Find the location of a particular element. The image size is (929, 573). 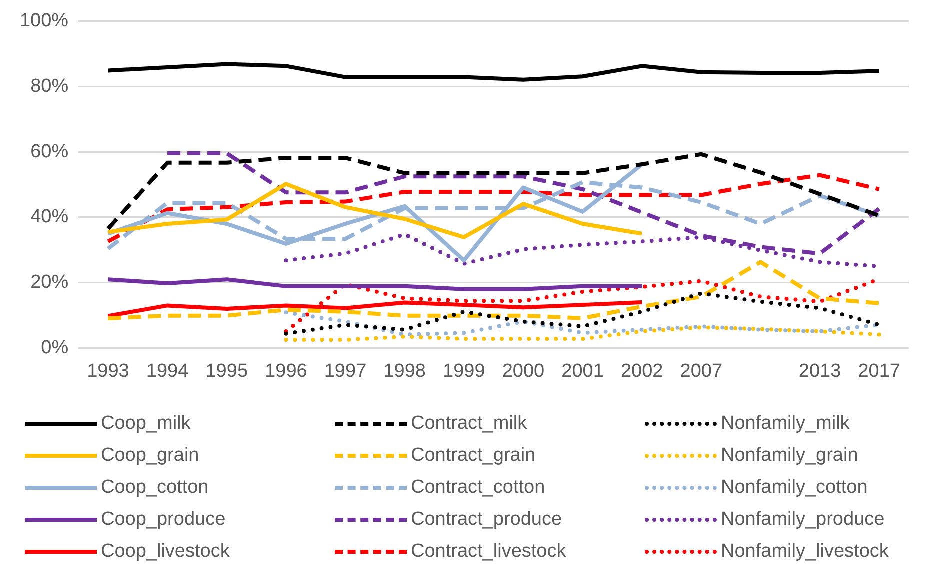

legend-label: Nonfamily_livestock is located at coordinates (805, 552).